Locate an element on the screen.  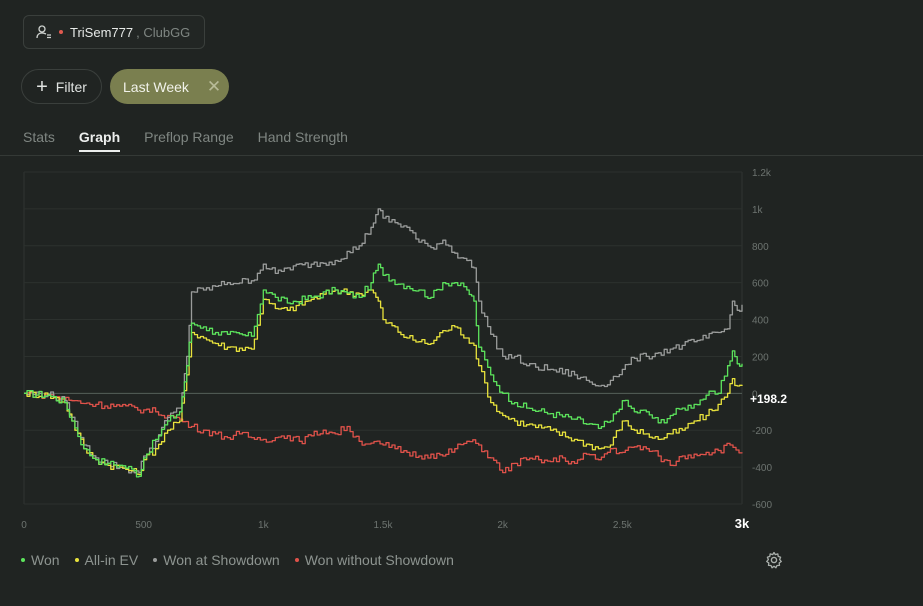
legend-showdown-dot is located at coordinates (155, 560).